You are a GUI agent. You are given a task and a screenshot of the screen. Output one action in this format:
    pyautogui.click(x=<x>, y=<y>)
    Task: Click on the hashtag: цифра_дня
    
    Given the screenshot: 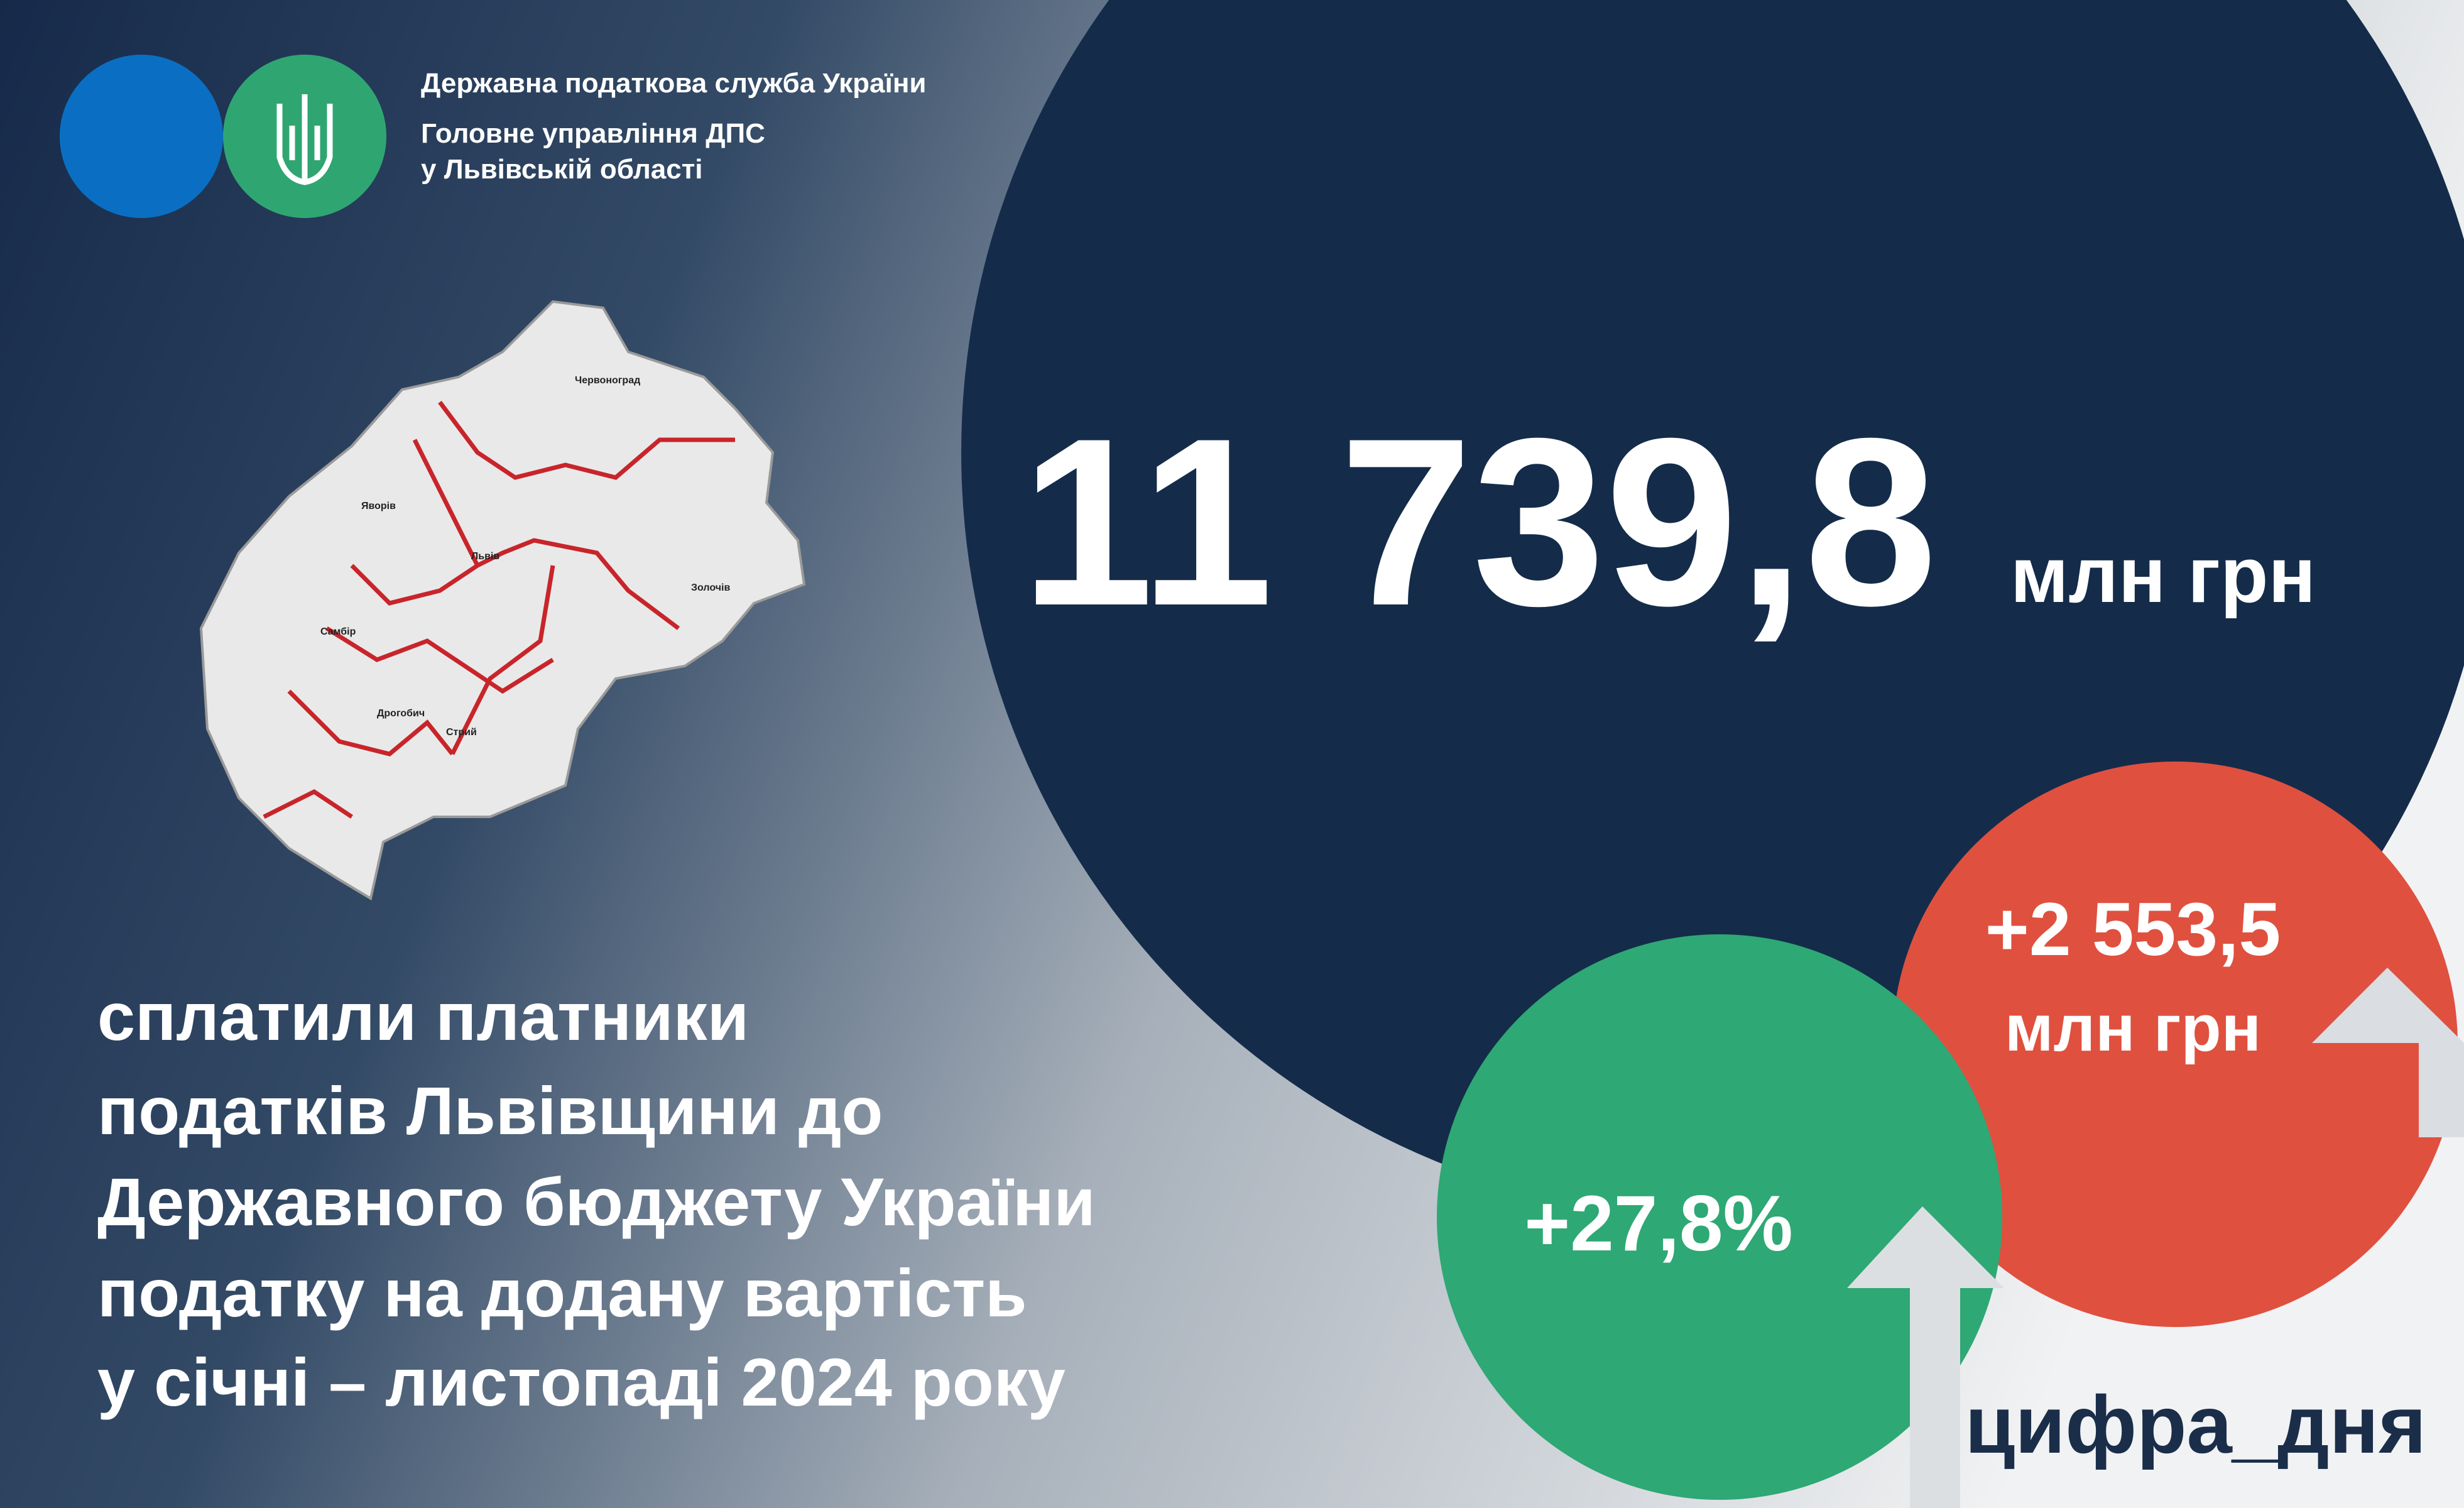 What is the action you would take?
    pyautogui.click(x=2196, y=1424)
    